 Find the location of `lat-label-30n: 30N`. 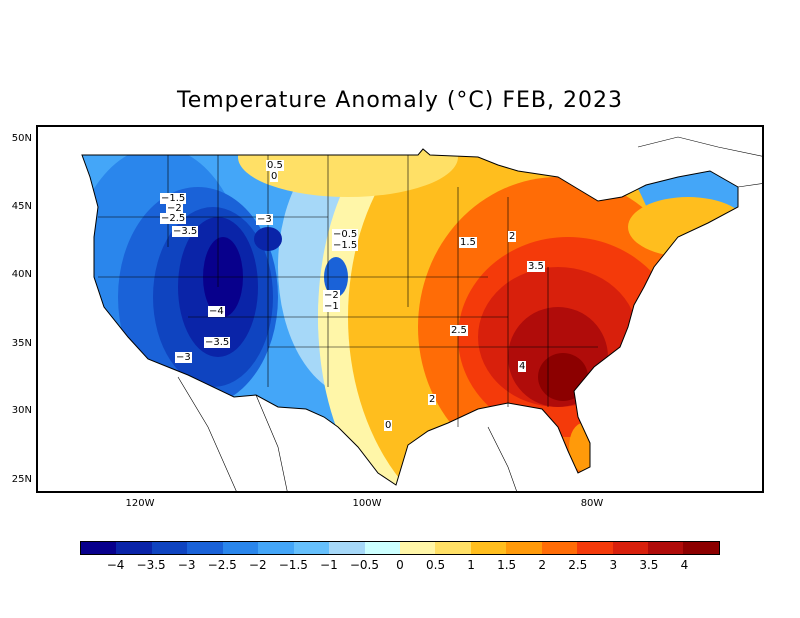

lat-label-30n: 30N is located at coordinates (21, 410).